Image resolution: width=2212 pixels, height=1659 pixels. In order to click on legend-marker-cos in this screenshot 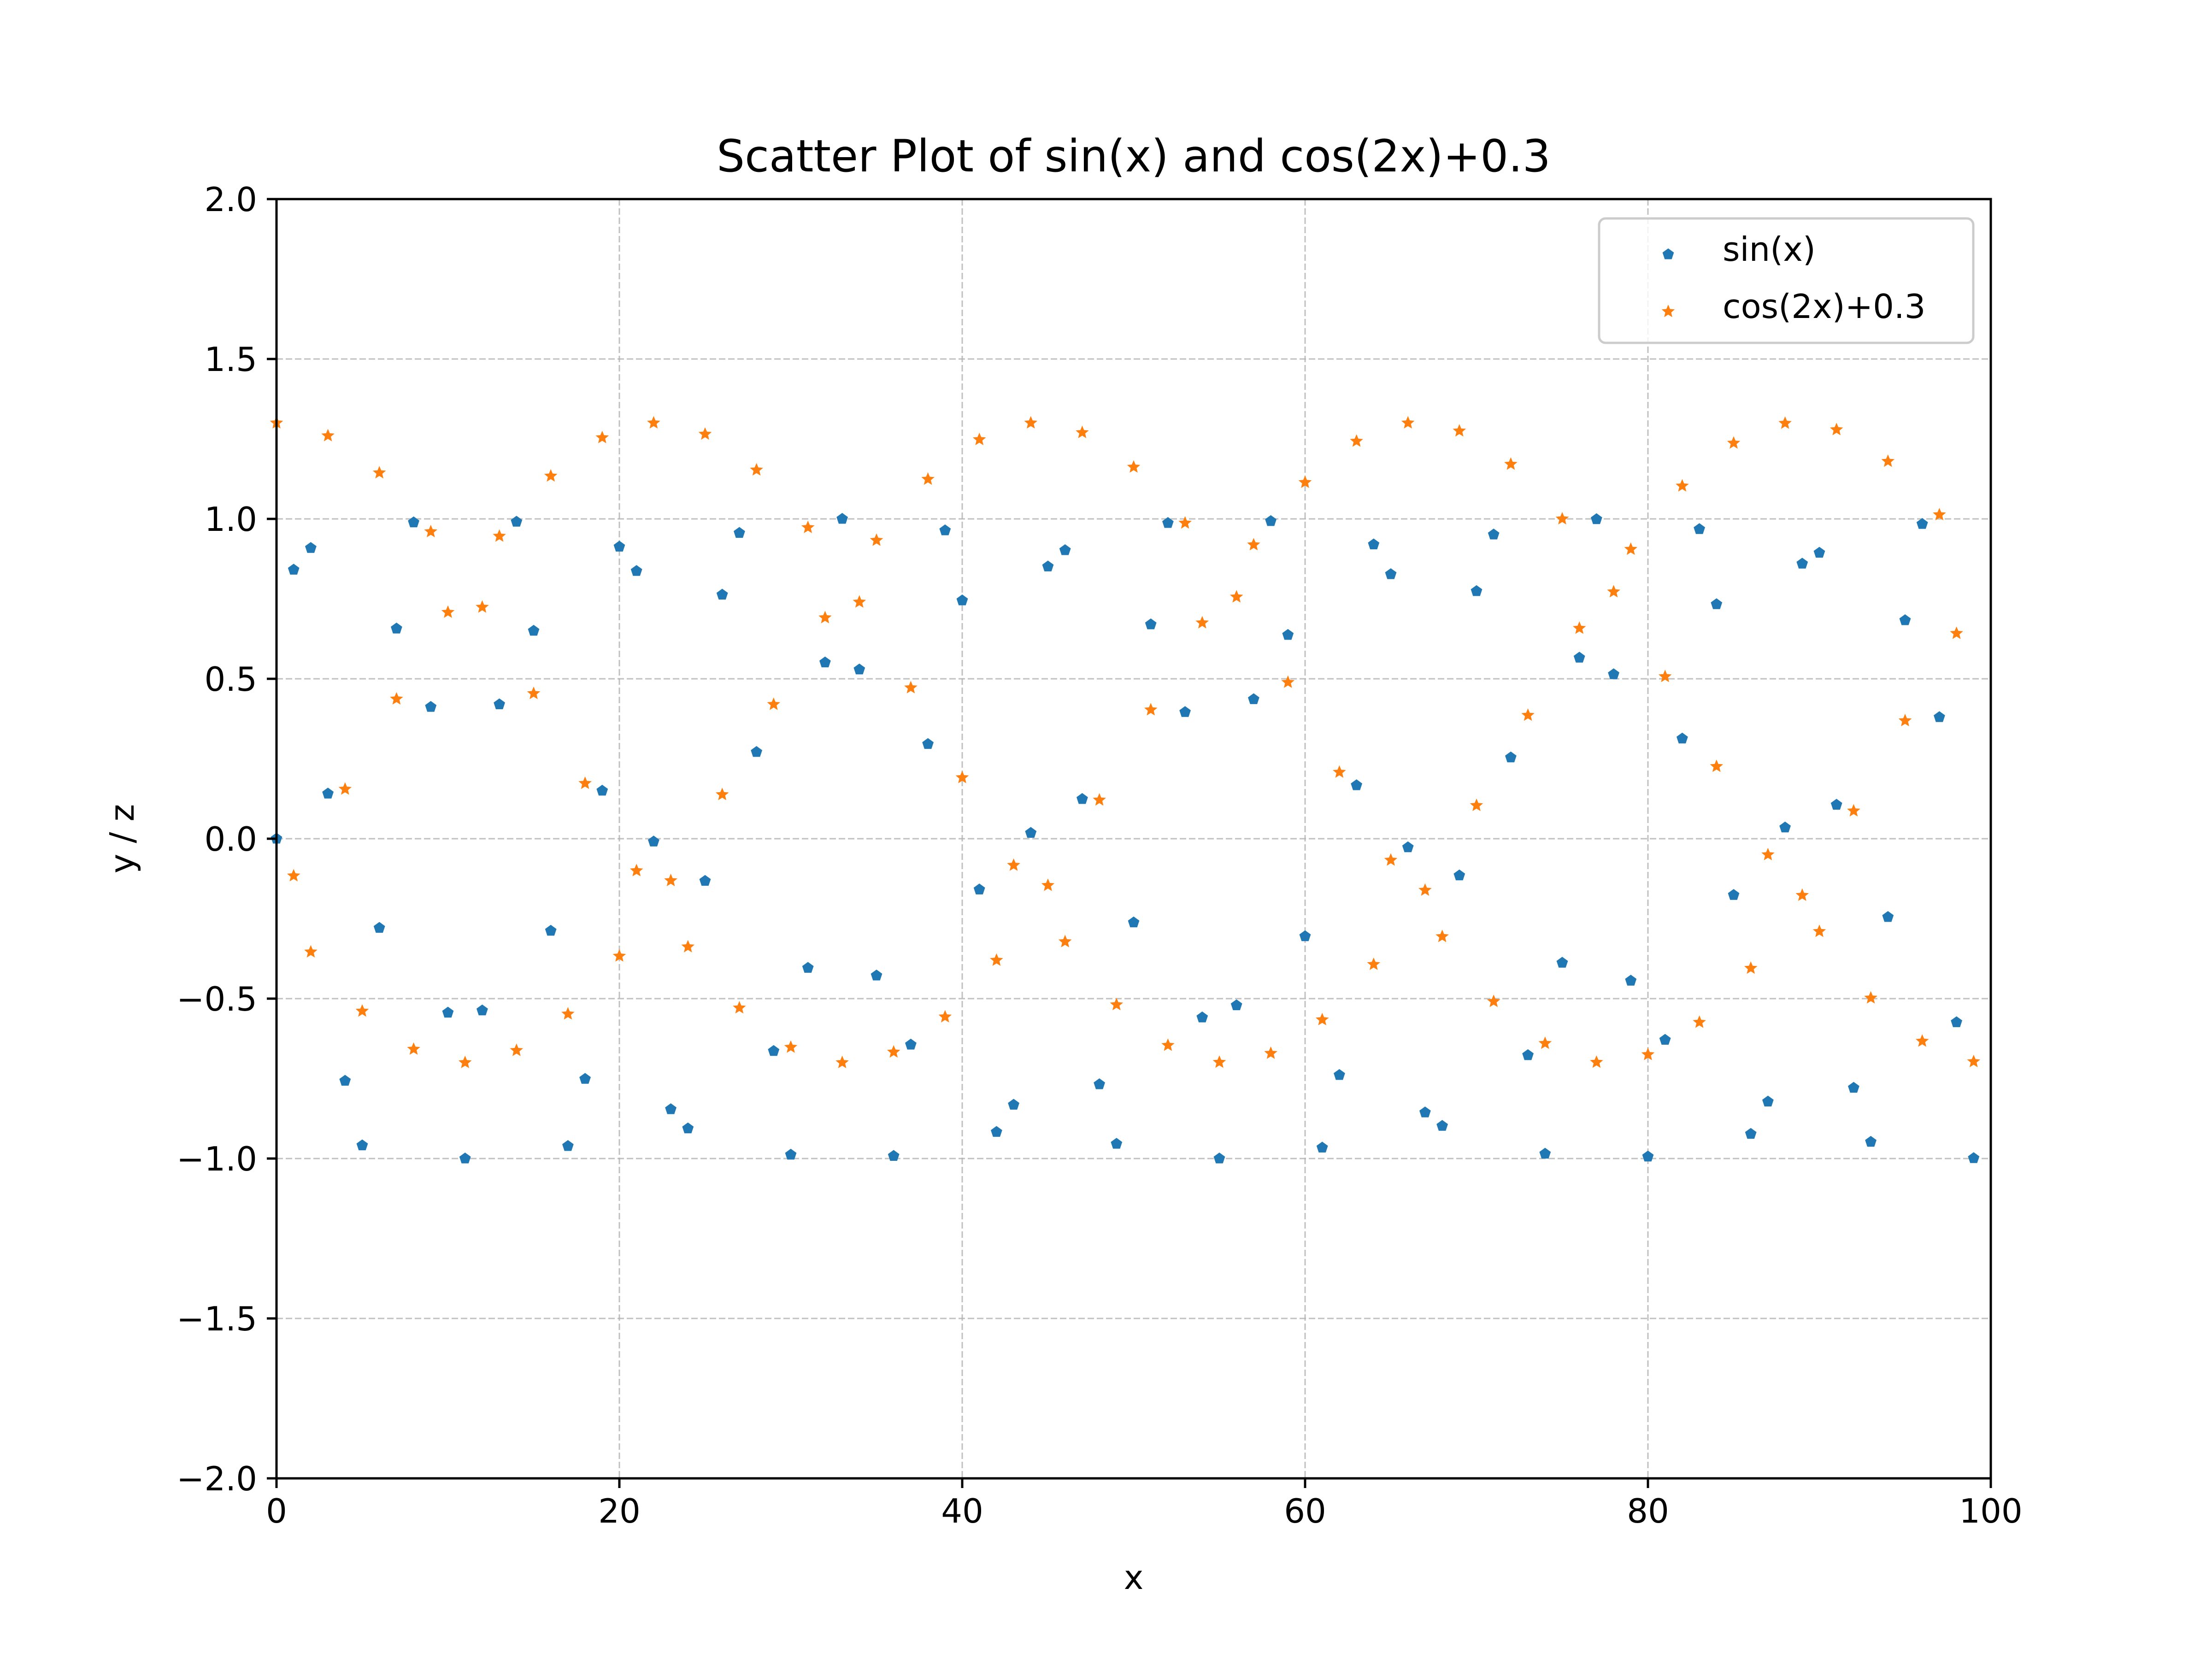, I will do `click(1668, 311)`.